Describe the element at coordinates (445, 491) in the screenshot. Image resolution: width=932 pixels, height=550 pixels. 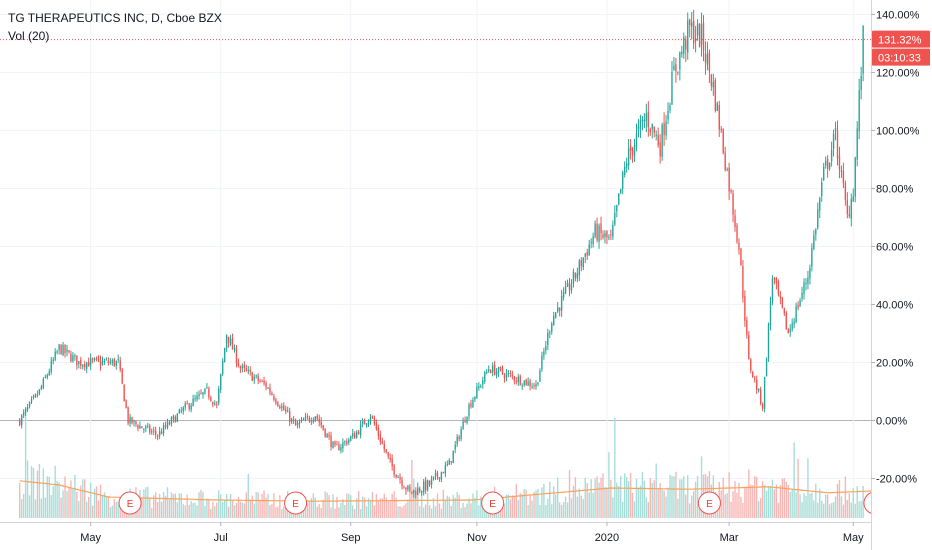
I see `volume-ma-line` at that location.